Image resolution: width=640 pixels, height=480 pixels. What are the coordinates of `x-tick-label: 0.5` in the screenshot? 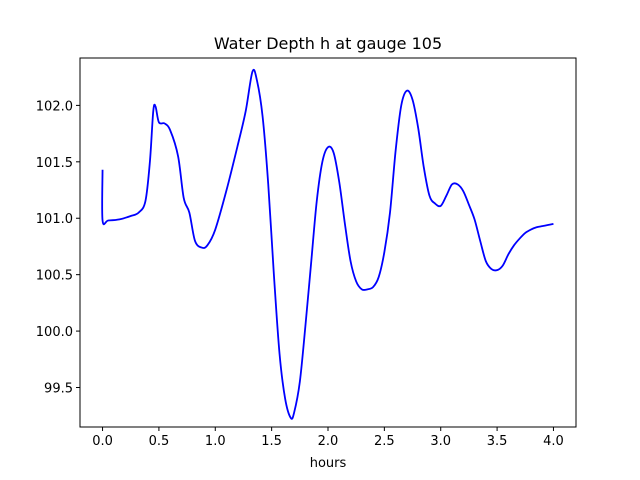 It's located at (159, 441).